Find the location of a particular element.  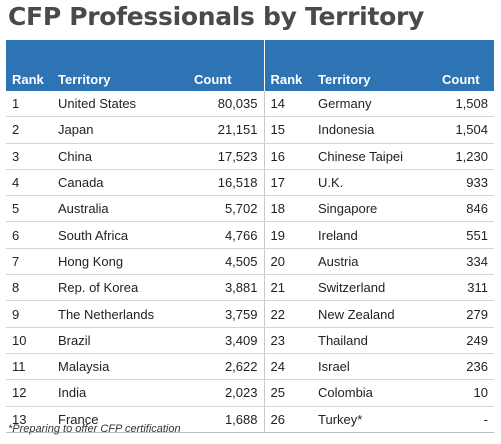

table-row: 10 Brazil 3,409 23 Thailand 249 is located at coordinates (250, 340).